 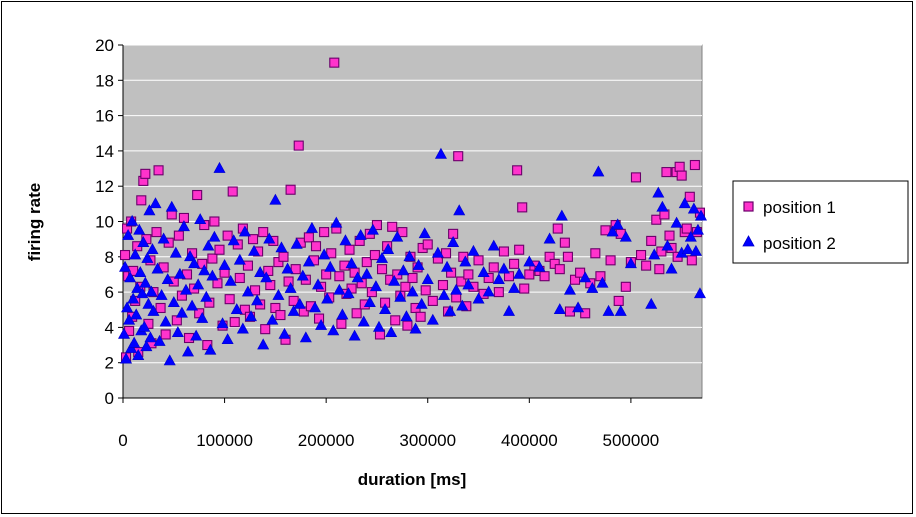 I want to click on legend-box, so click(x=820, y=222).